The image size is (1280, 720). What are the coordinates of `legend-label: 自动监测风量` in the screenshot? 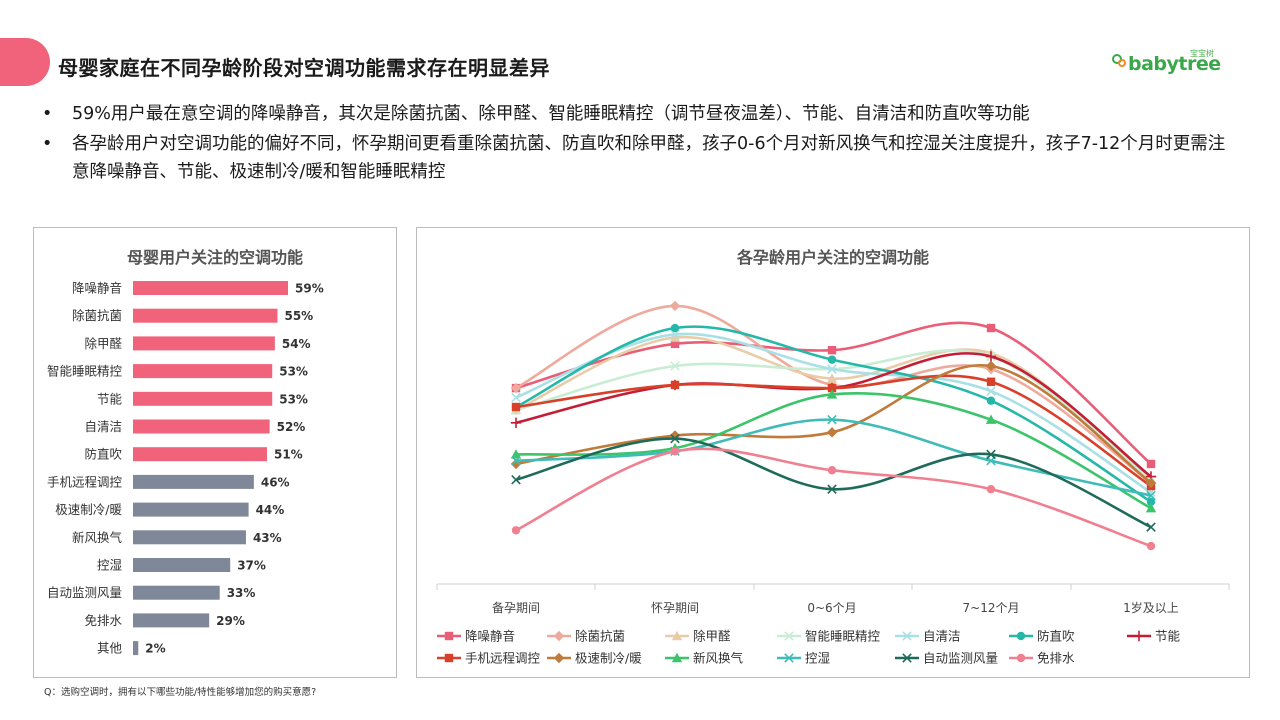 It's located at (960, 658).